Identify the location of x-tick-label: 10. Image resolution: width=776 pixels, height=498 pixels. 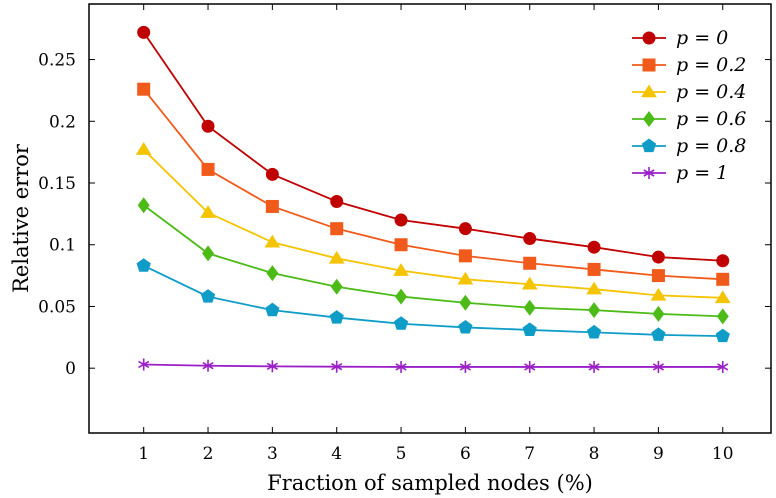
(723, 454).